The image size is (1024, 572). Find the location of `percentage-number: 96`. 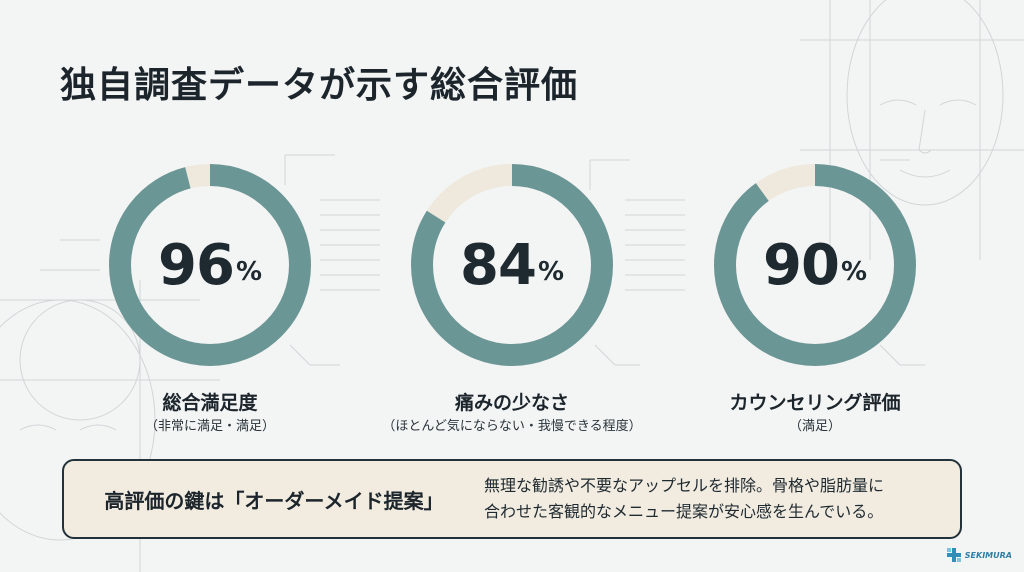

percentage-number: 96 is located at coordinates (196, 265).